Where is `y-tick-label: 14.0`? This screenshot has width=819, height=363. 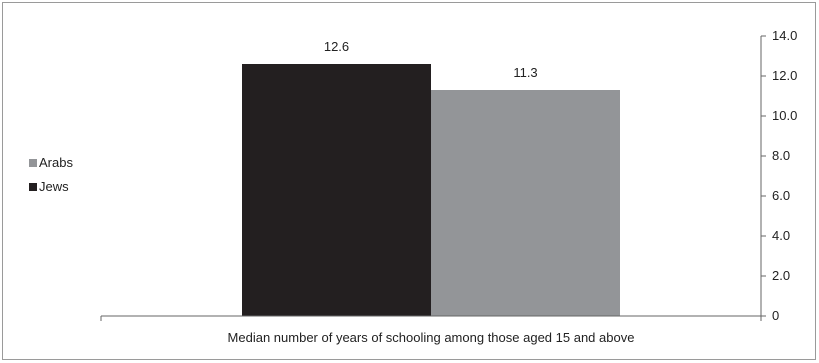
y-tick-label: 14.0 is located at coordinates (784, 35).